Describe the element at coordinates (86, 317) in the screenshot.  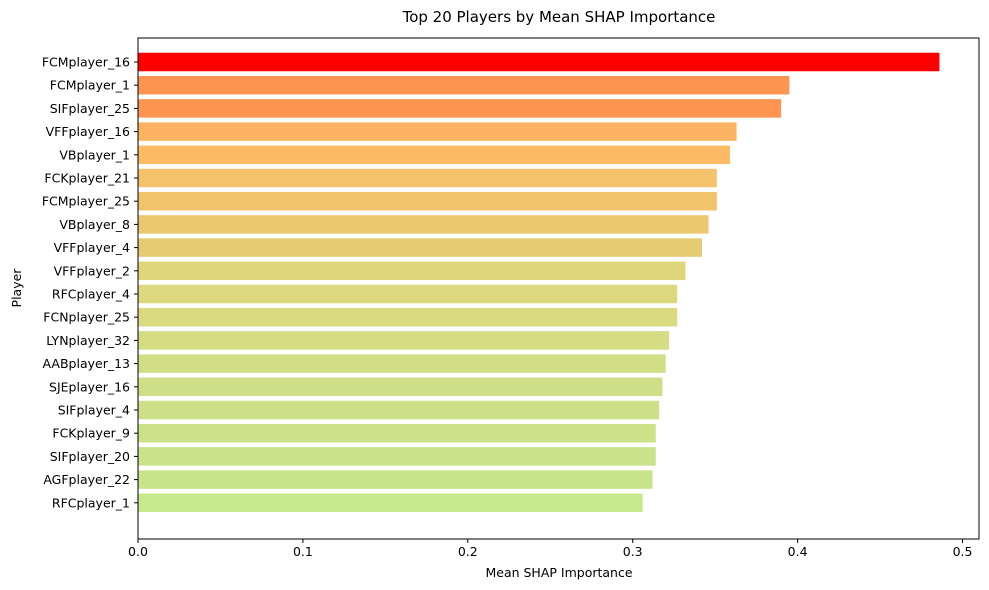
I see `y-tick-label: FCNplayer_25` at that location.